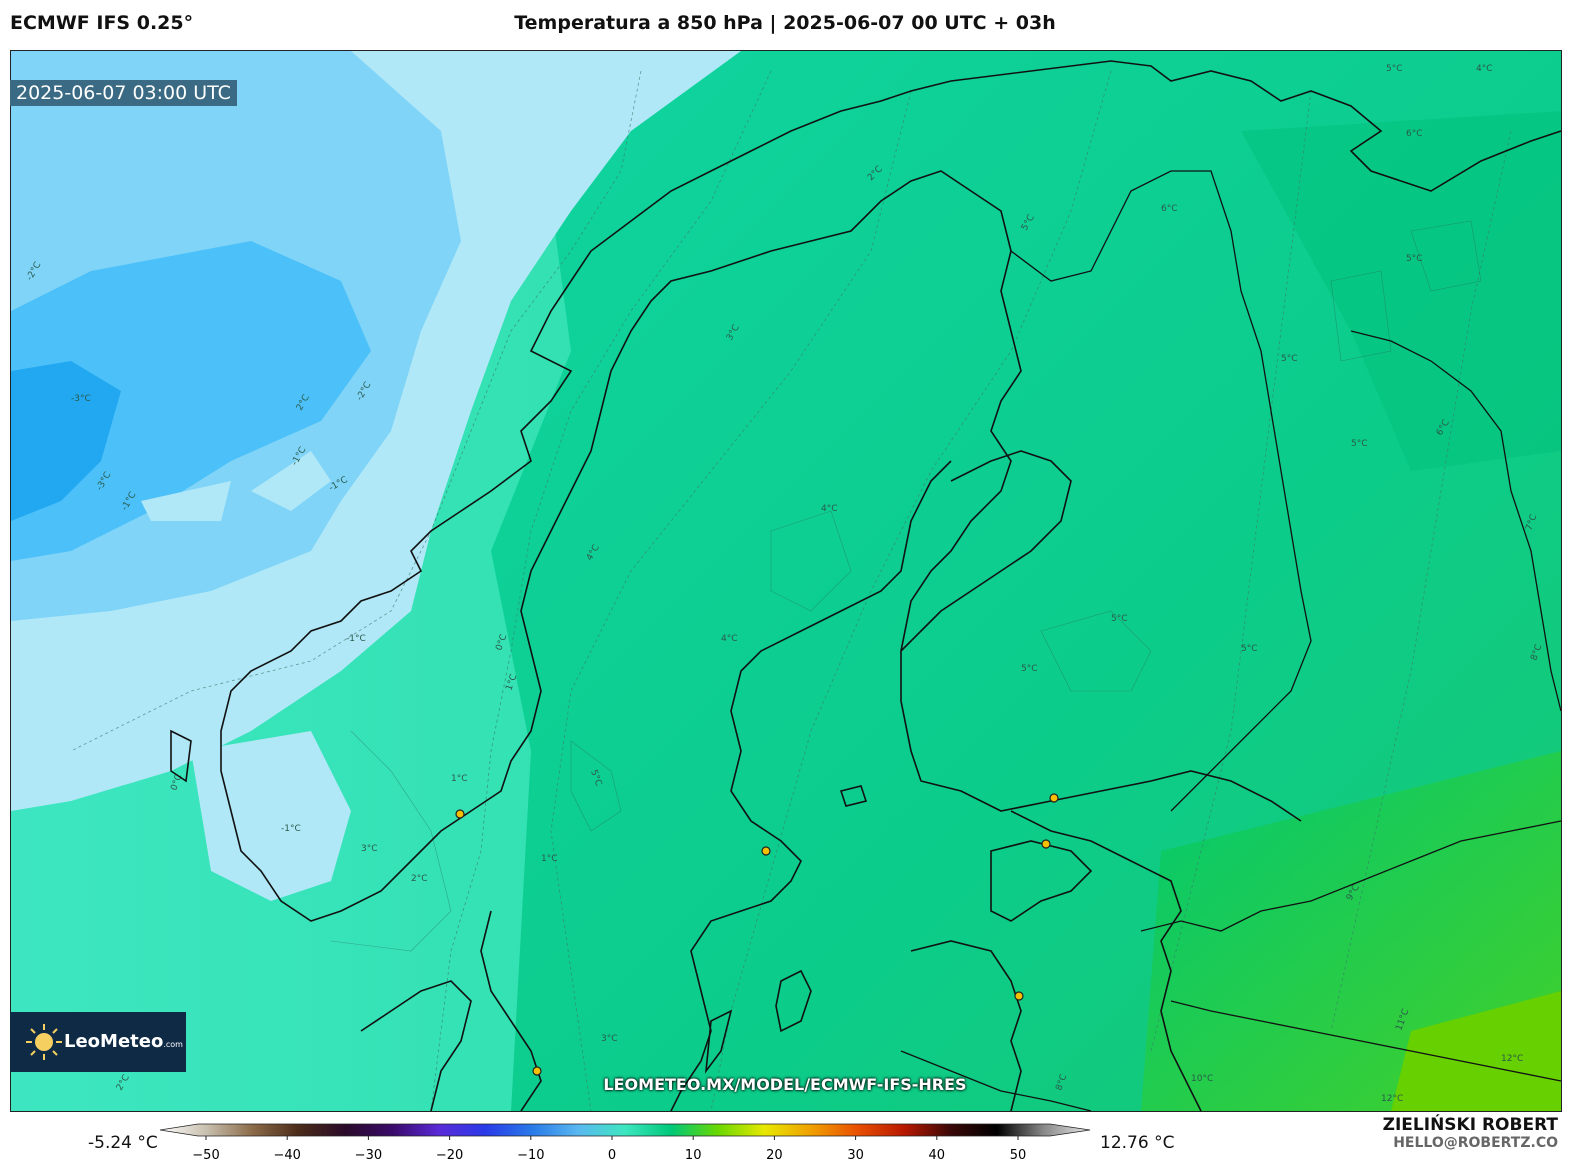 This screenshot has height=1163, width=1570. I want to click on colorbar-tick-label: 10, so click(693, 1155).